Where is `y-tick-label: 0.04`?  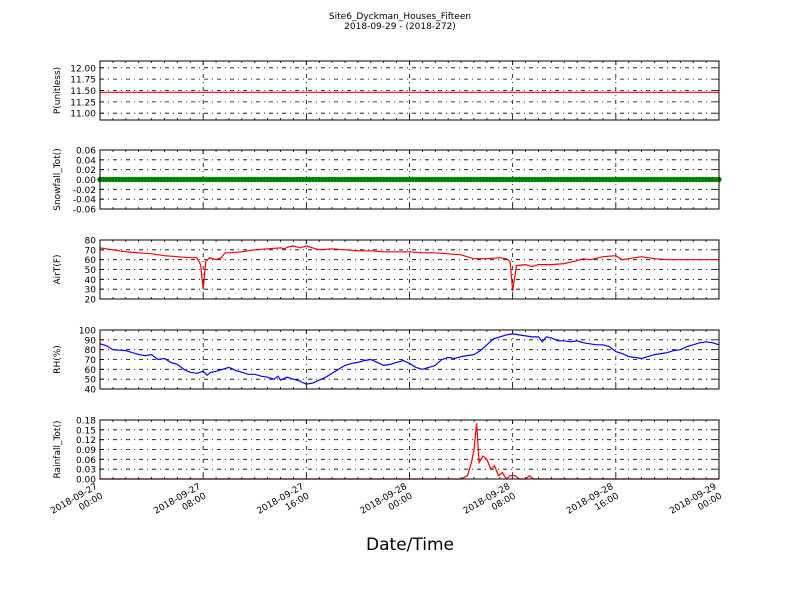
y-tick-label: 0.04 is located at coordinates (86, 161).